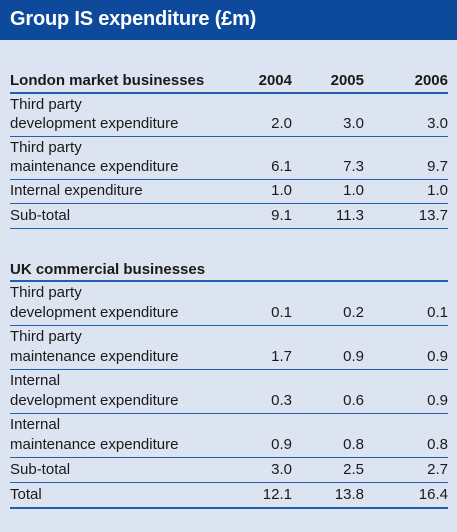 The image size is (457, 532). I want to click on cell-2006: 16.4, so click(433, 494).